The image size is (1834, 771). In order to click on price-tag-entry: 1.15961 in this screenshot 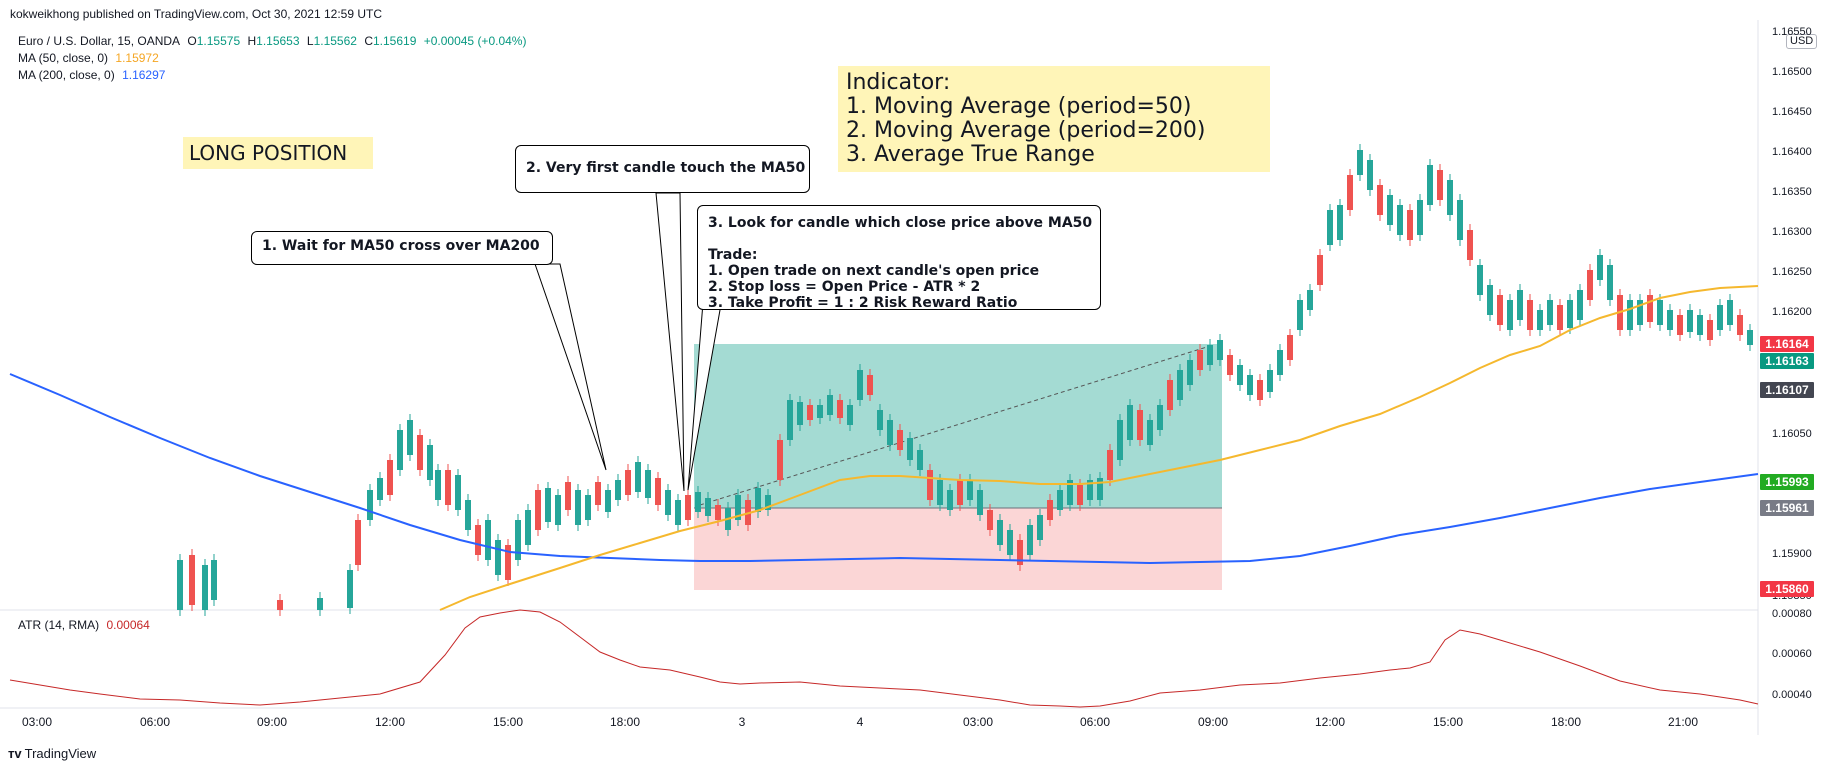, I will do `click(1787, 508)`.